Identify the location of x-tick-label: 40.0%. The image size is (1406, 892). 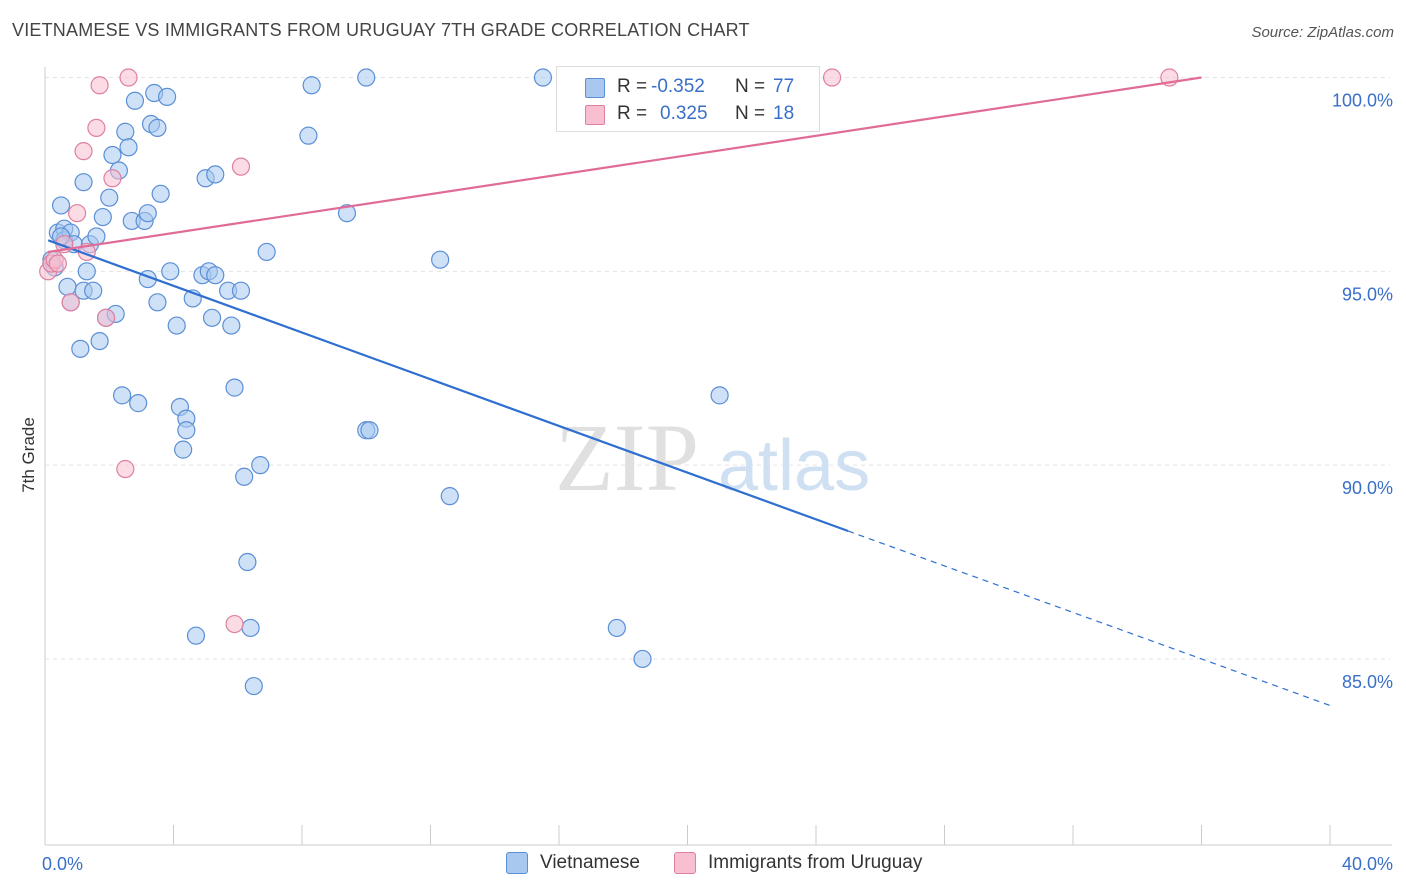
(1367, 864).